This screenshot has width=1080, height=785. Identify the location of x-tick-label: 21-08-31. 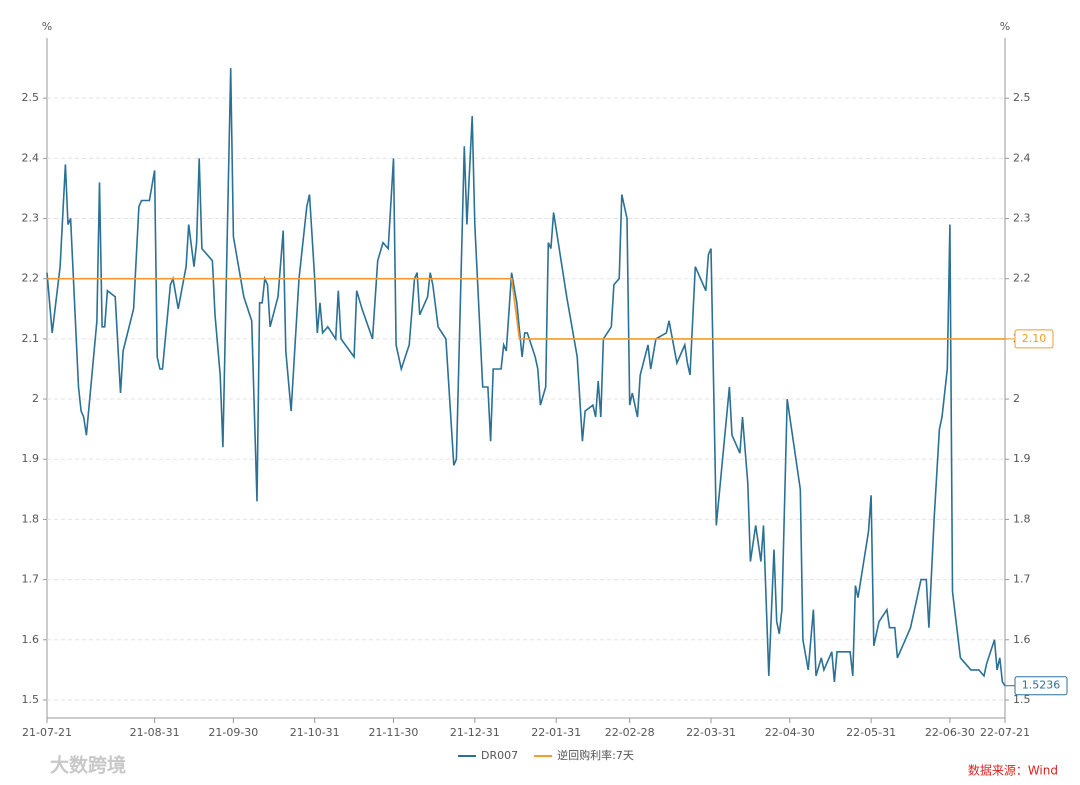
(155, 732).